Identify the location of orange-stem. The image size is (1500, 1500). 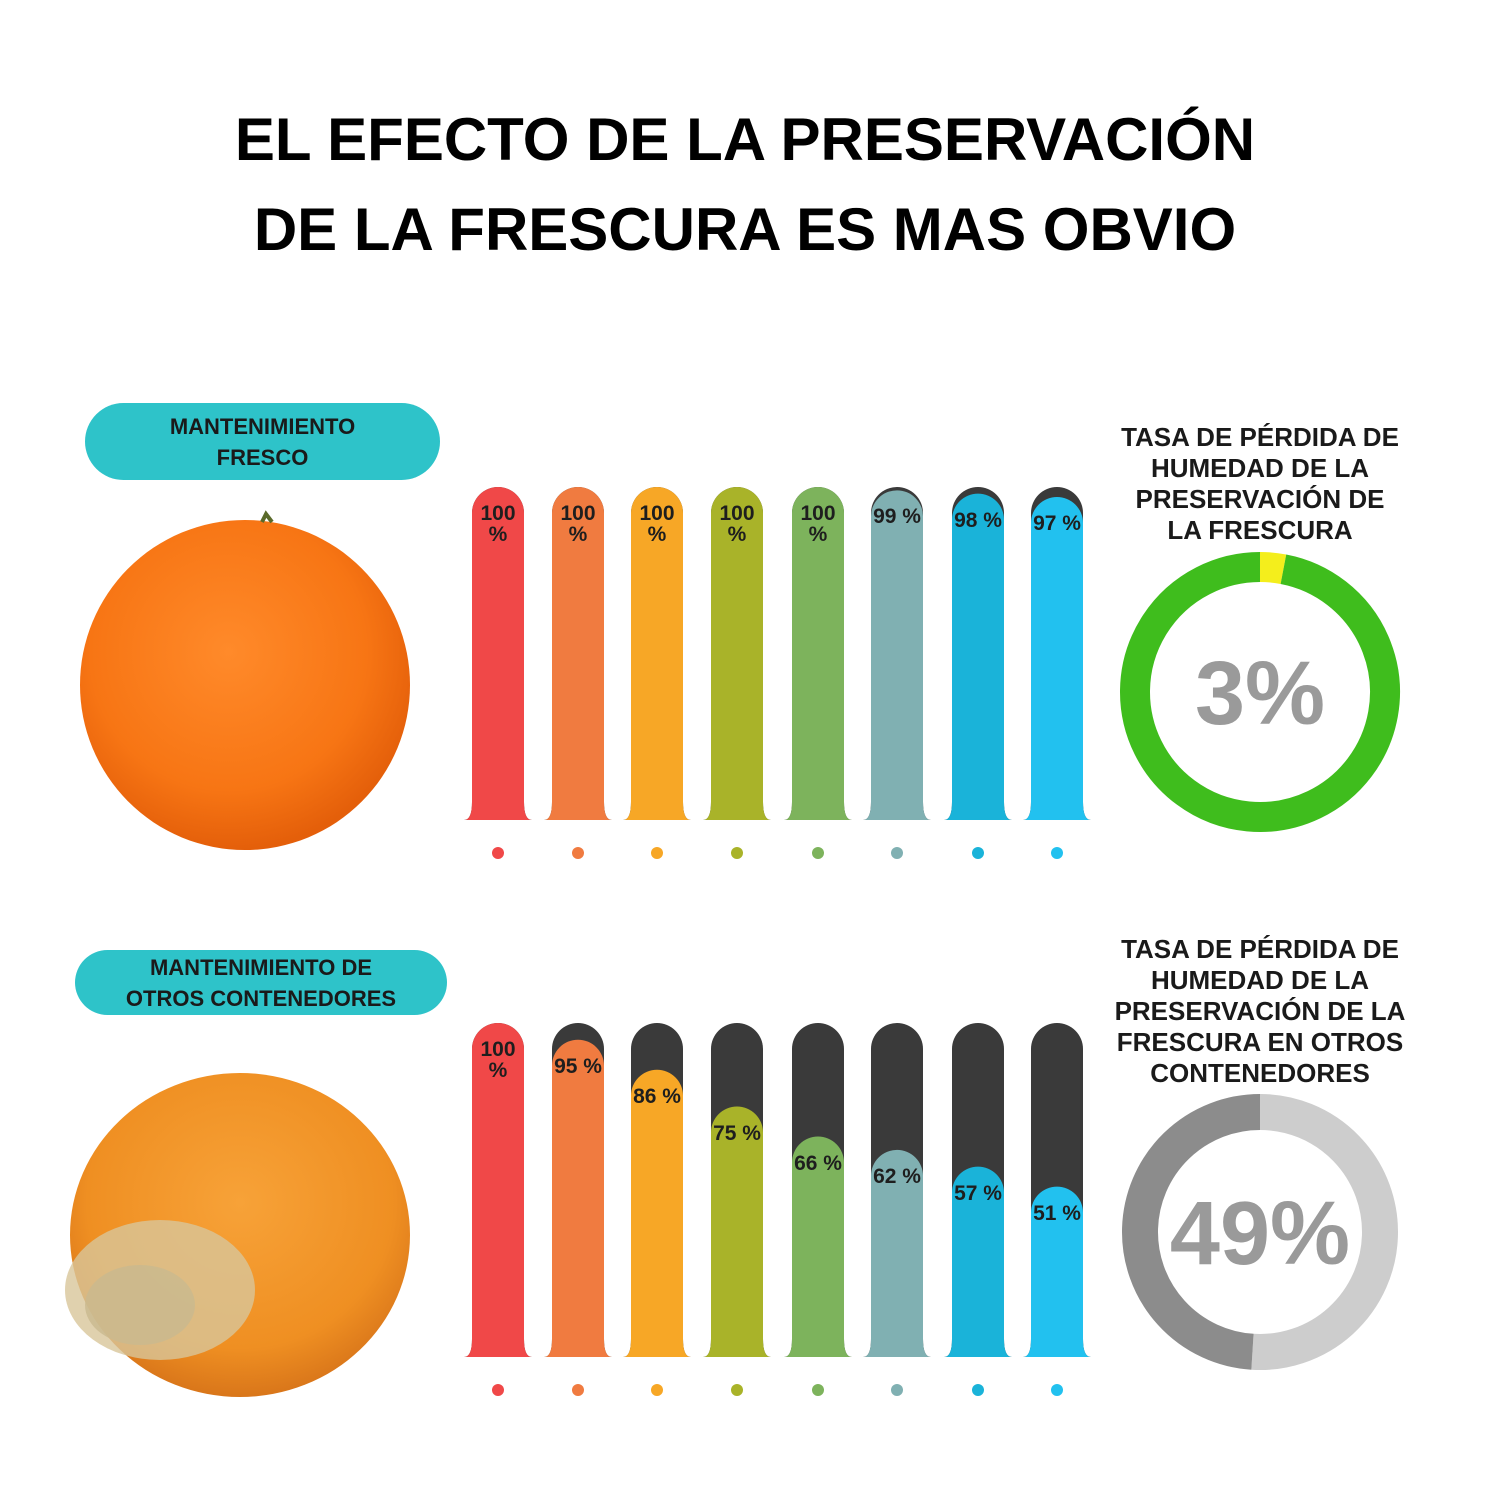
(267, 517).